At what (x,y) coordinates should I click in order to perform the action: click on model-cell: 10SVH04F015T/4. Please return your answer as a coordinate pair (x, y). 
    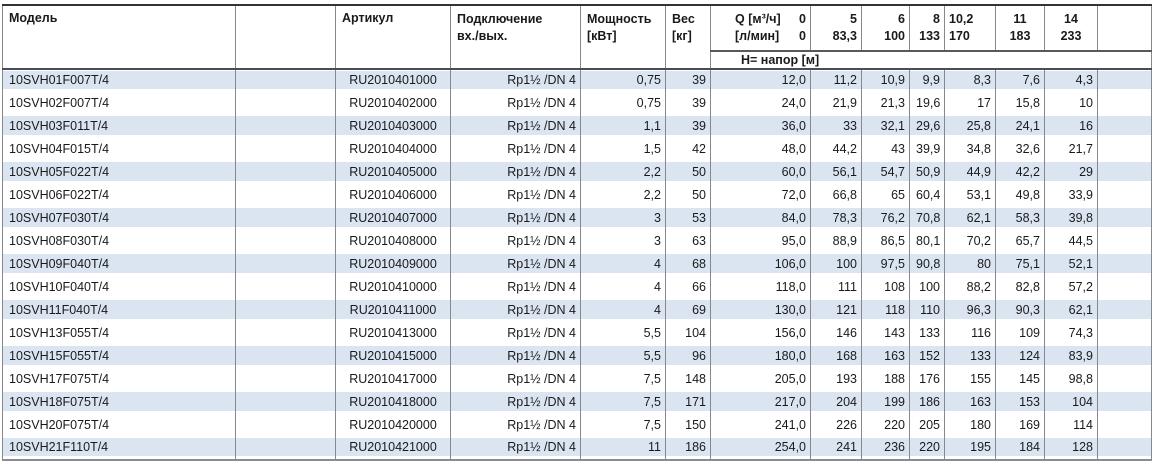
    Looking at the image, I should click on (119, 149).